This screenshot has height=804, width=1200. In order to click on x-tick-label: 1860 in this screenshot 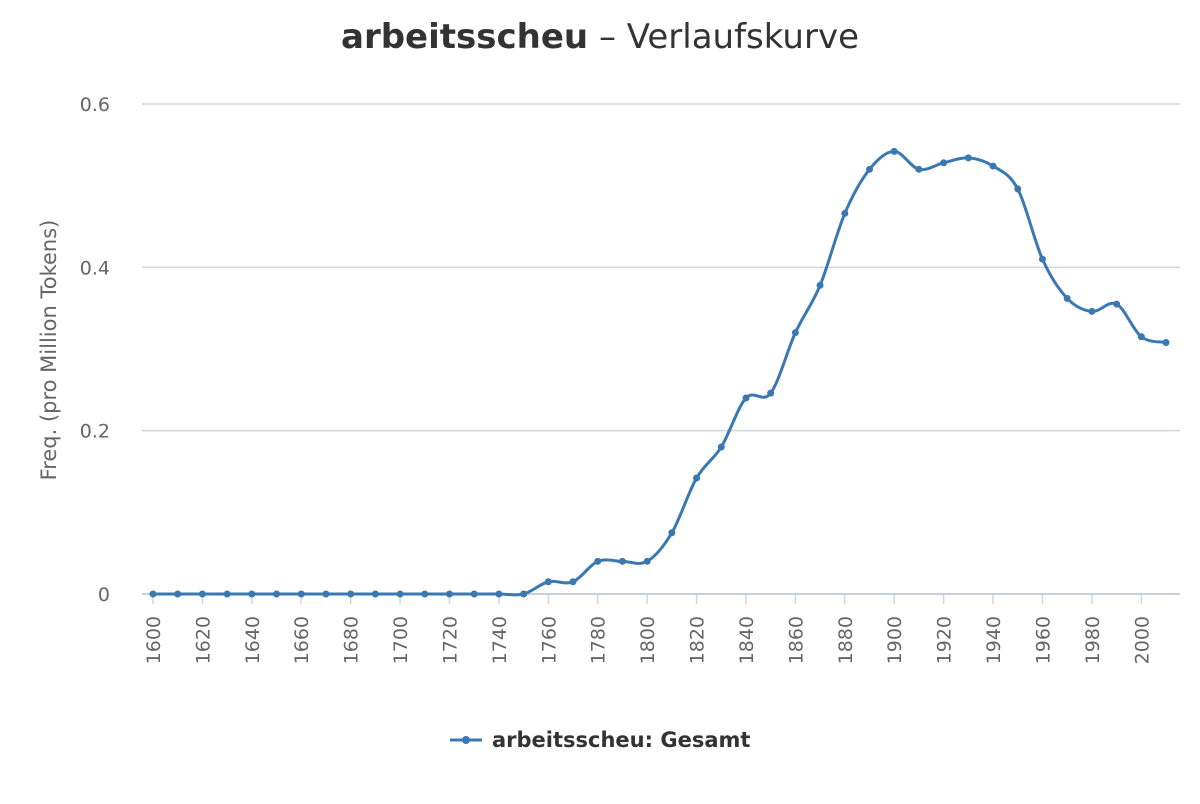, I will do `click(796, 640)`.